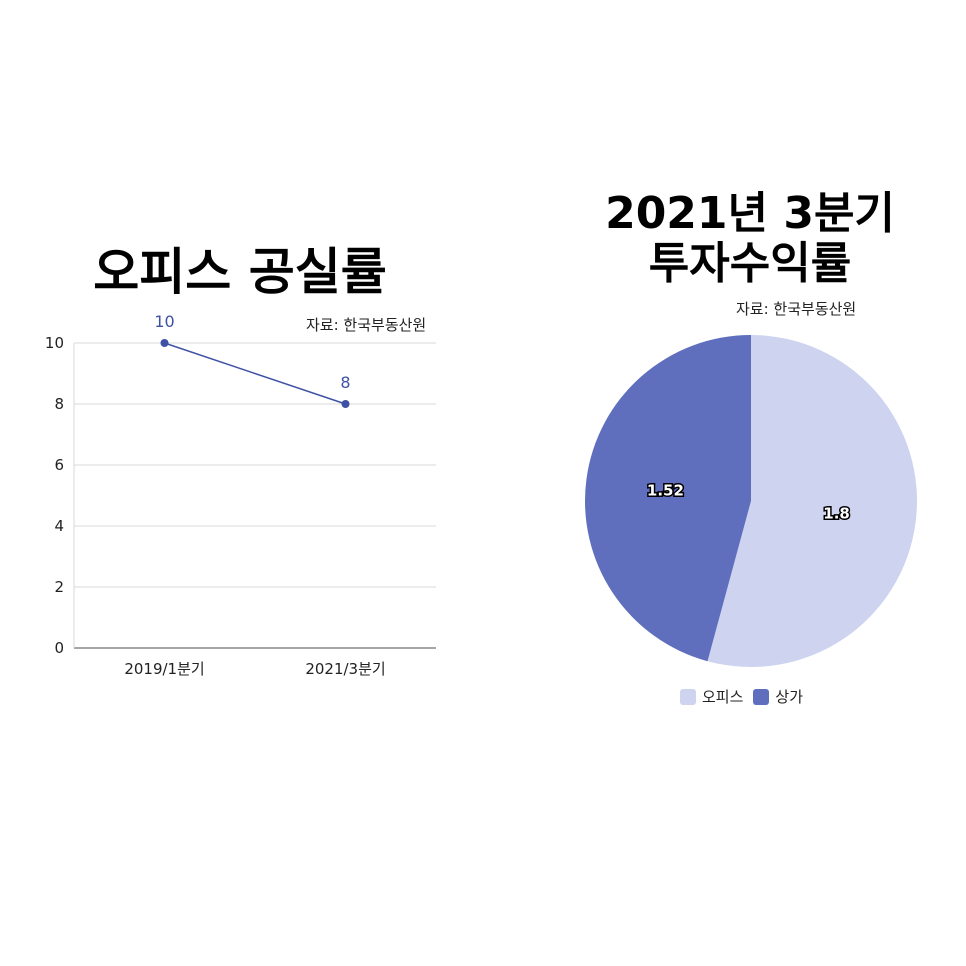 This screenshot has height=966, width=966. Describe the element at coordinates (240, 272) in the screenshot. I see `line-chart-title: 오피스 공실률` at that location.